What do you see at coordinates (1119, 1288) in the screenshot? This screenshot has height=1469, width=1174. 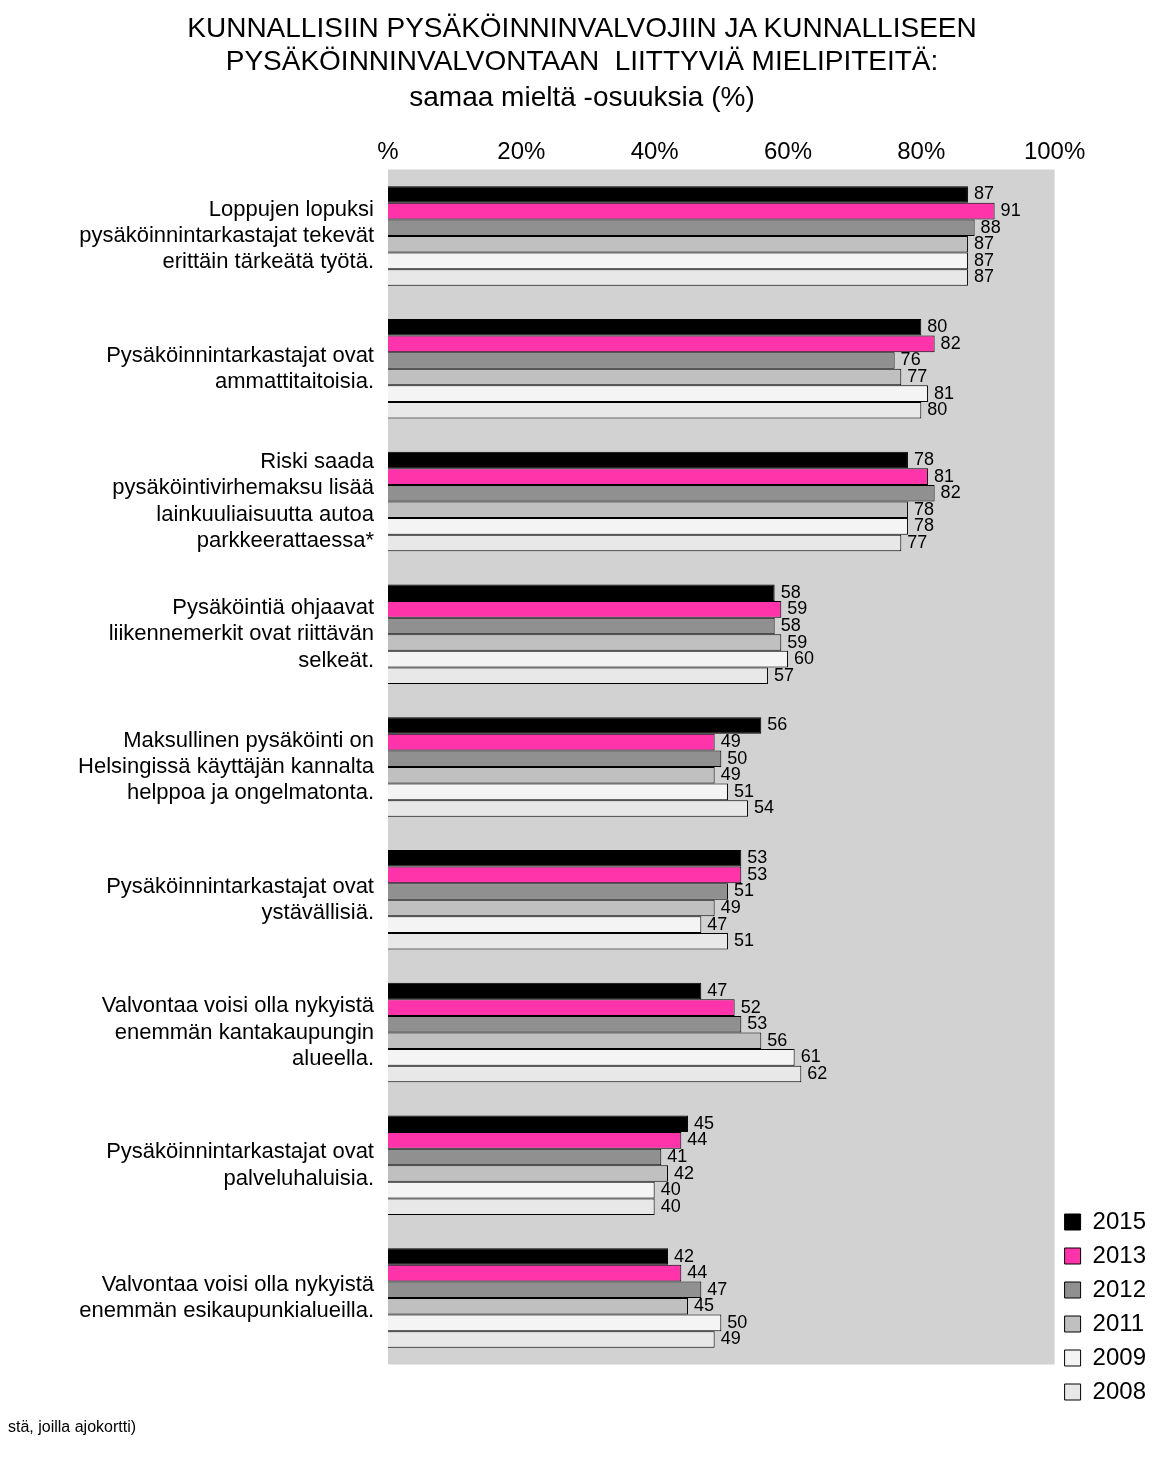 I see `legend-label: 2012` at bounding box center [1119, 1288].